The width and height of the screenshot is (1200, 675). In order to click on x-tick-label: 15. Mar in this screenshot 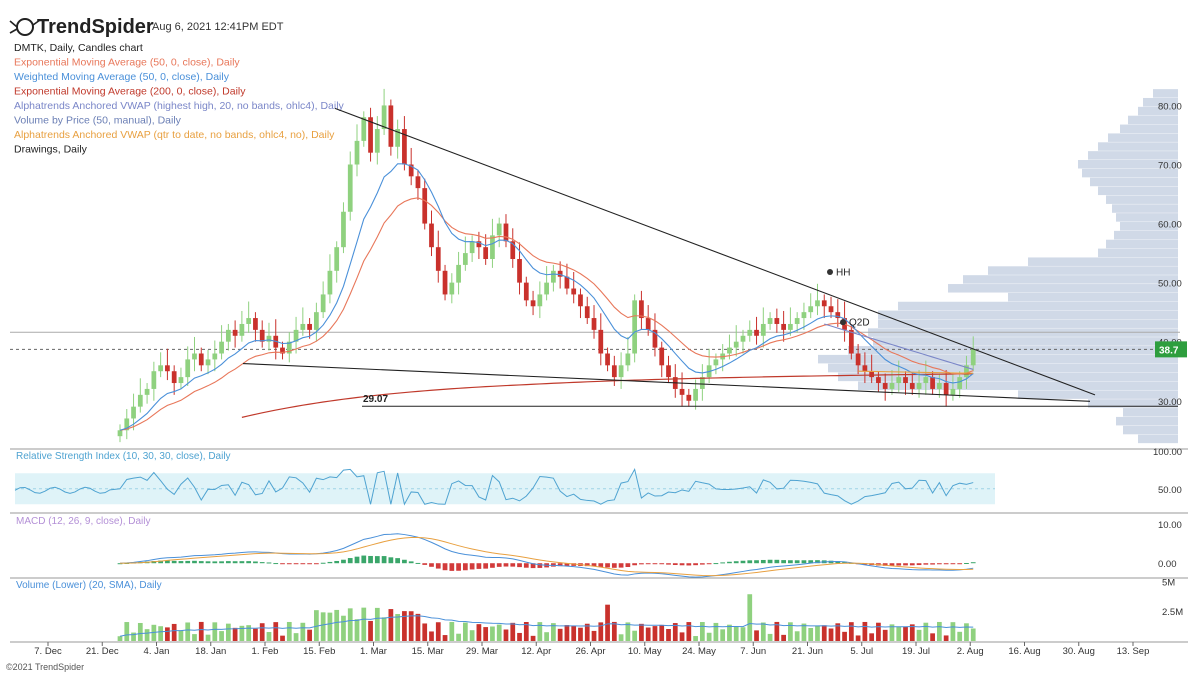, I will do `click(428, 651)`.